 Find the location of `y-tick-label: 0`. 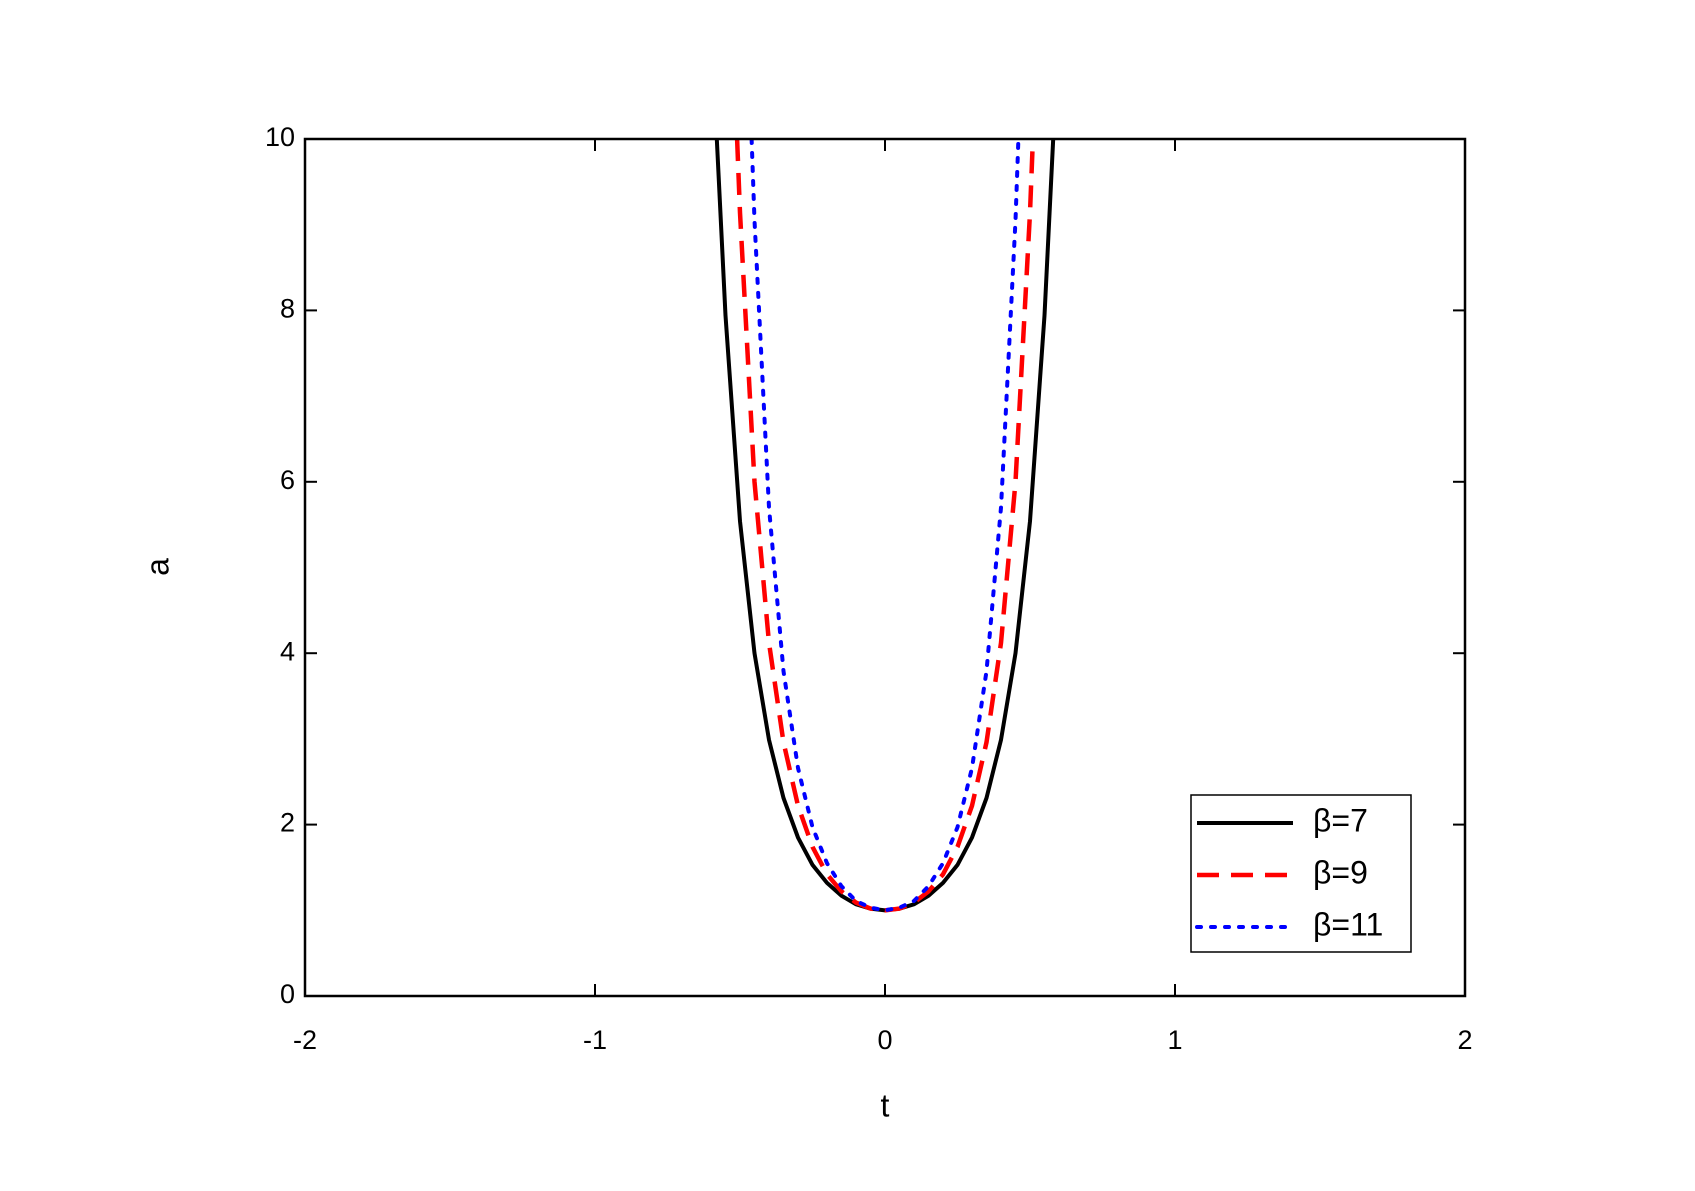

y-tick-label: 0 is located at coordinates (287, 994).